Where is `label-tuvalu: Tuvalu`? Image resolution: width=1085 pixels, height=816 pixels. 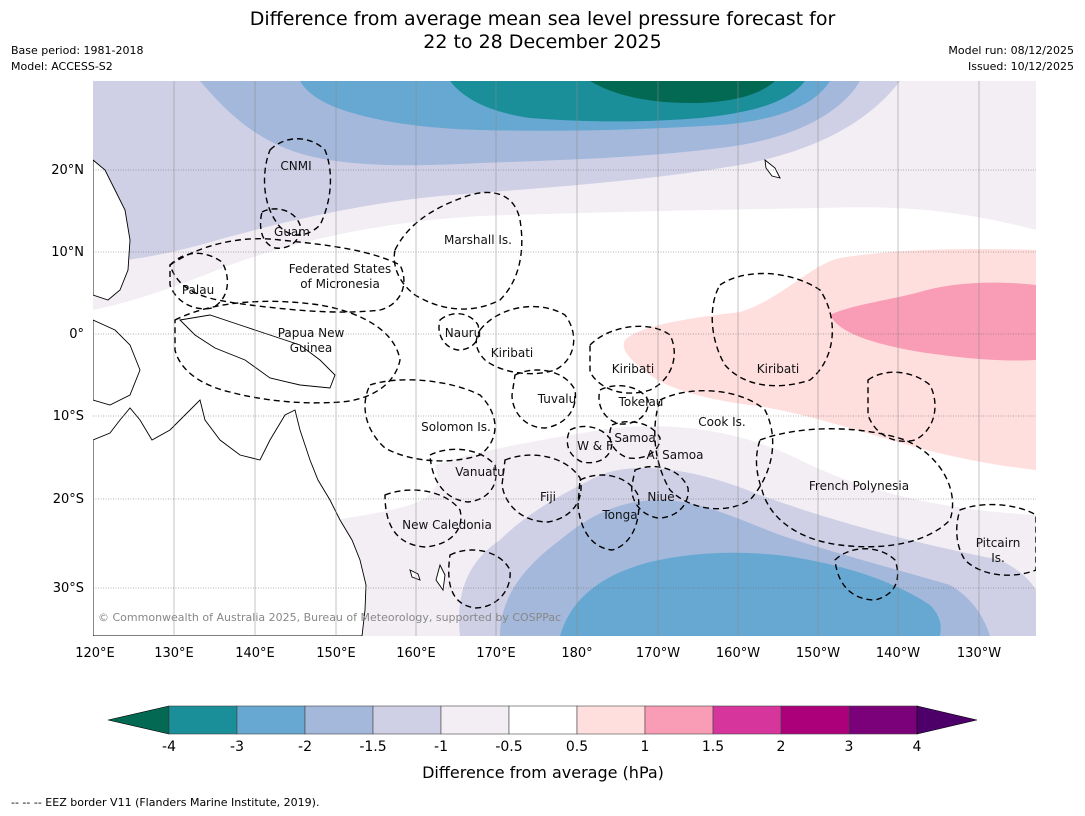
label-tuvalu: Tuvalu is located at coordinates (557, 399).